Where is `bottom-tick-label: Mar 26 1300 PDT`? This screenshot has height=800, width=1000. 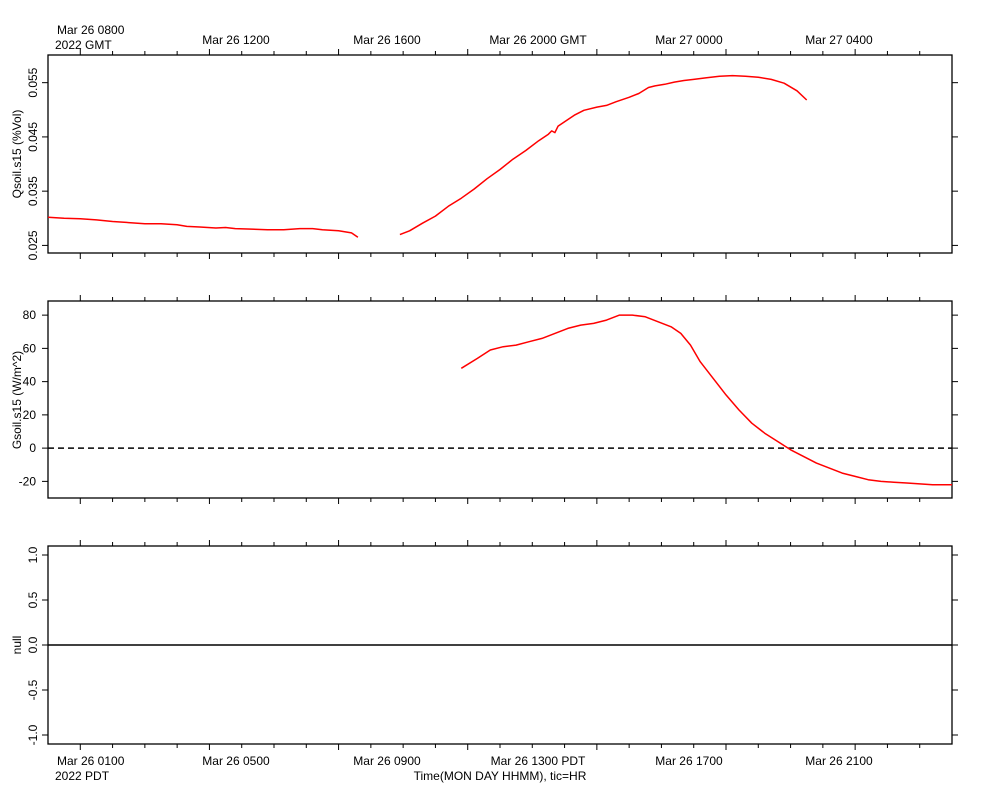 bottom-tick-label: Mar 26 1300 PDT is located at coordinates (538, 761).